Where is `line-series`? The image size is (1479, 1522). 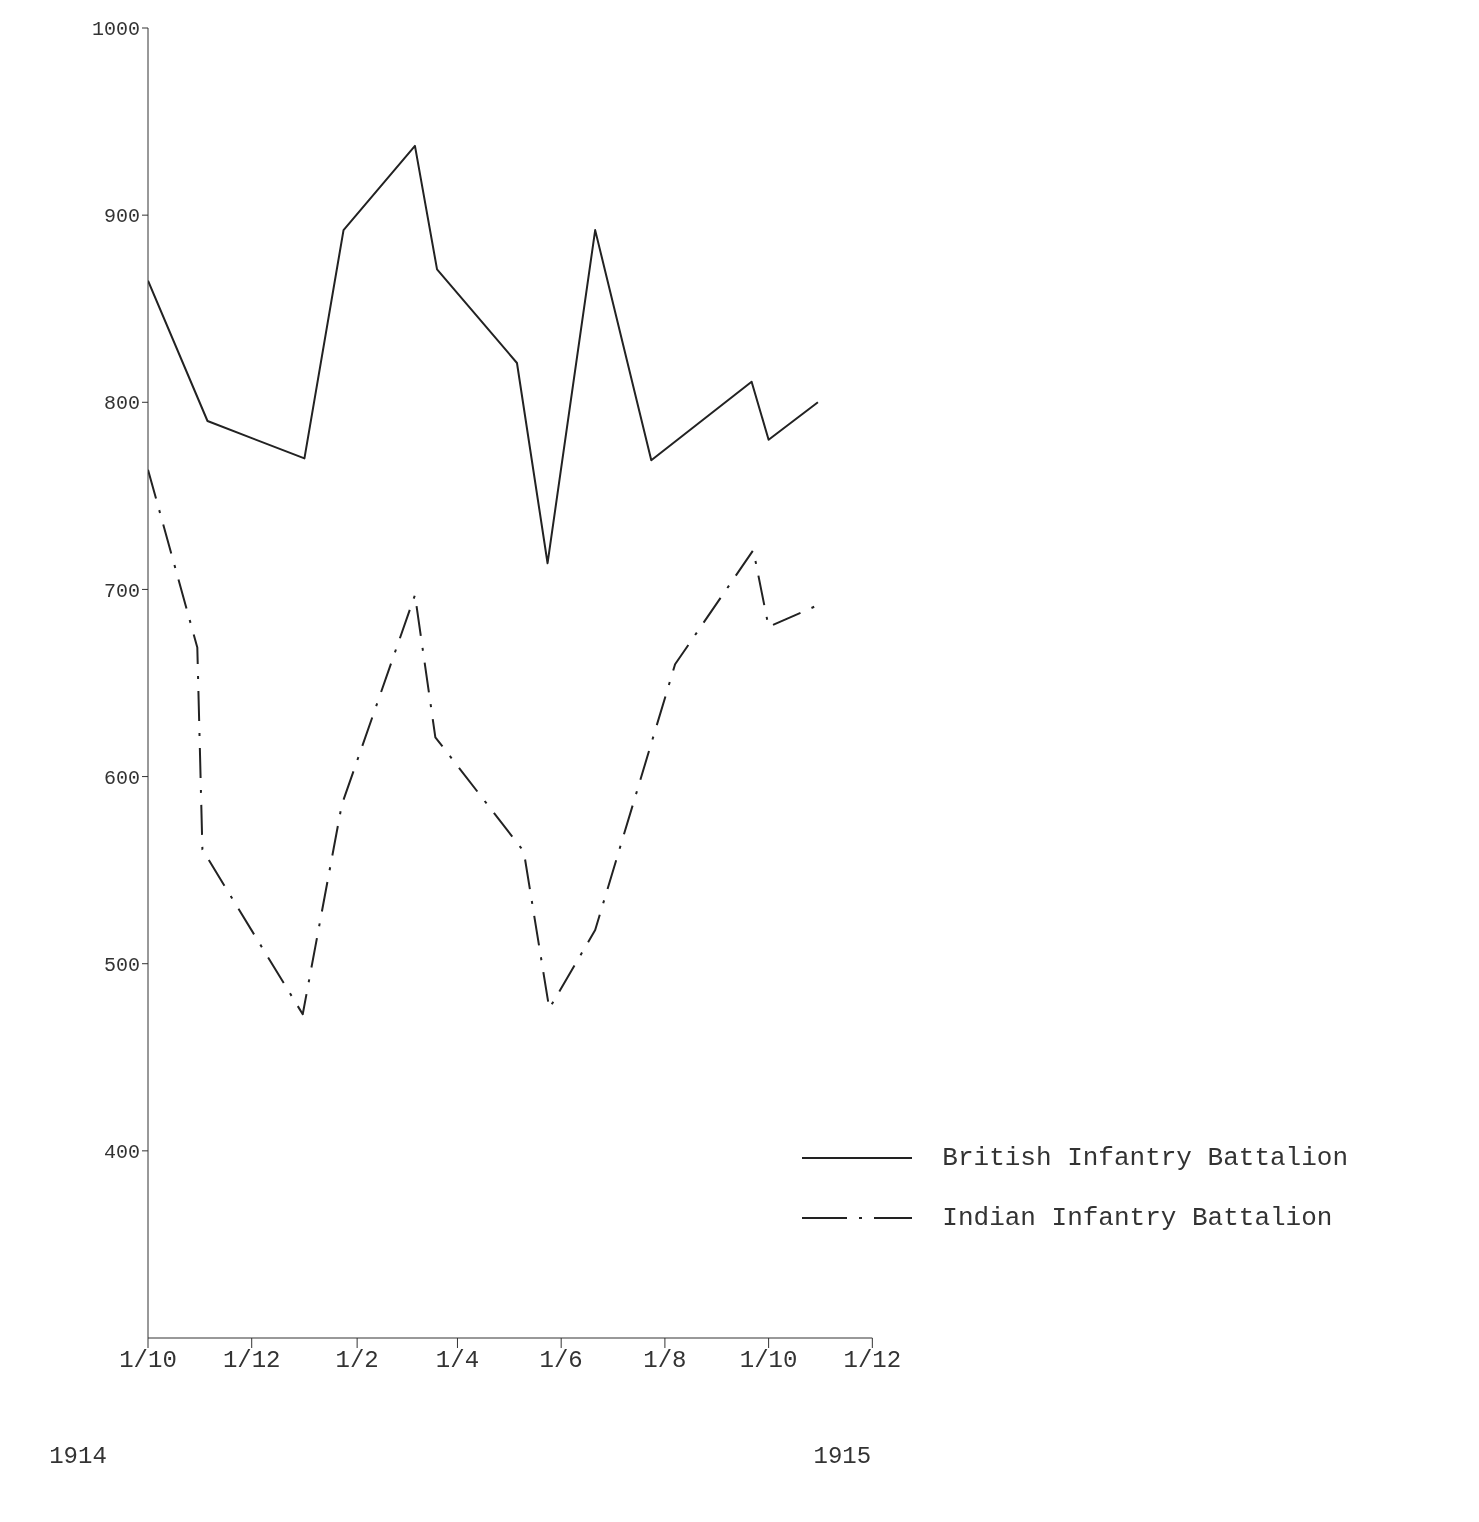 line-series is located at coordinates (483, 354).